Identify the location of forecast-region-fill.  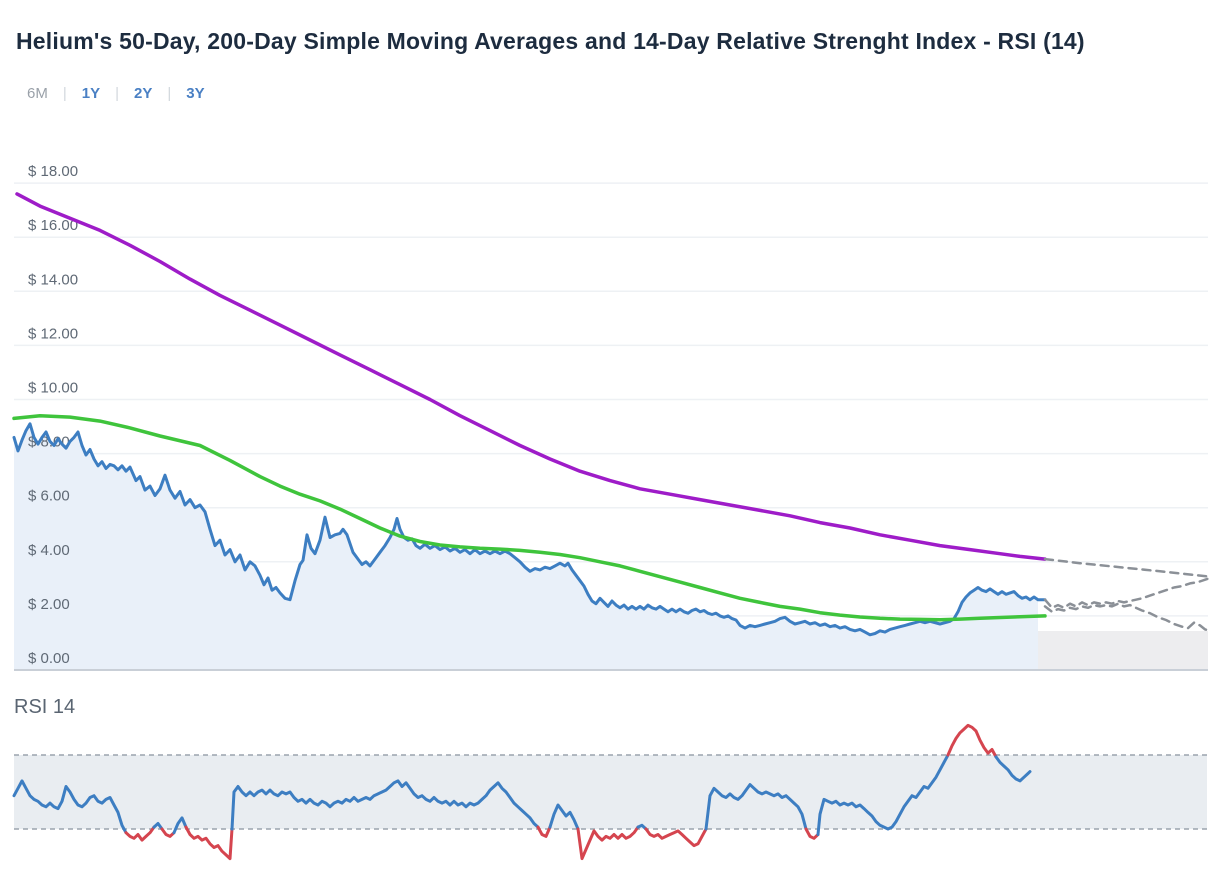
(1123, 650).